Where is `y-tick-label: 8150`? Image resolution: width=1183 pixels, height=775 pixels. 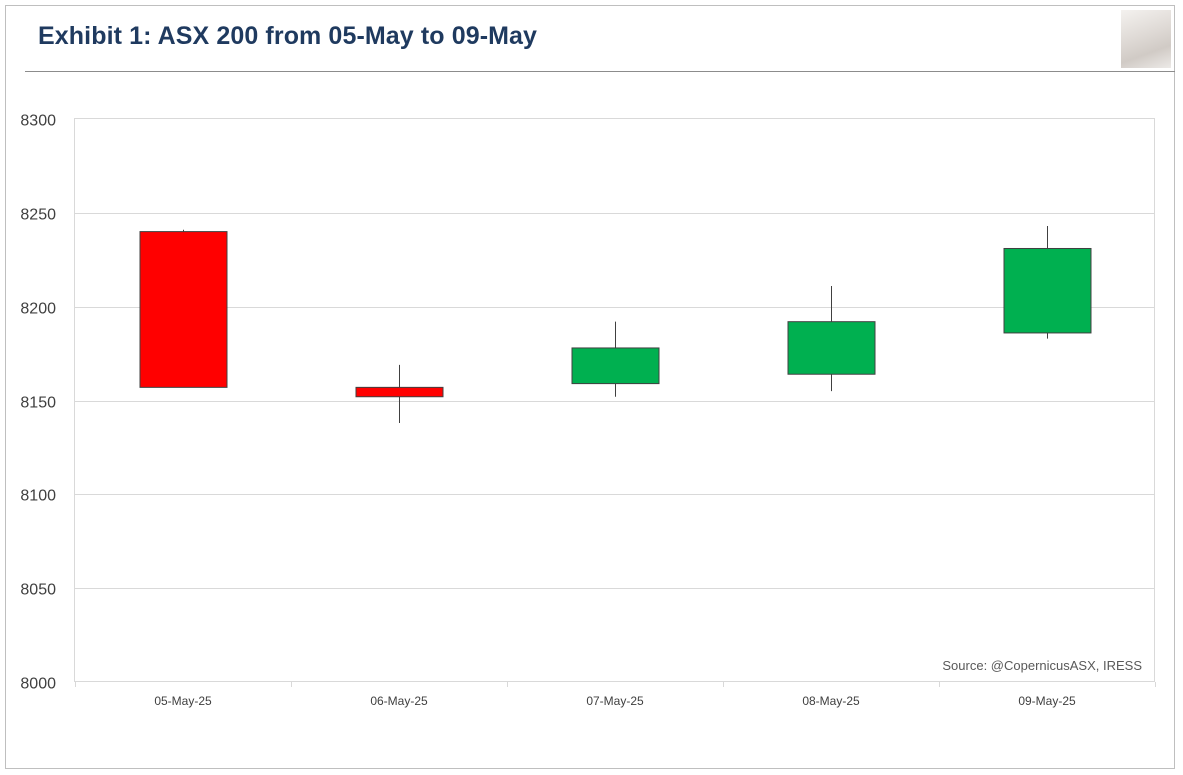
y-tick-label: 8150 is located at coordinates (38, 403).